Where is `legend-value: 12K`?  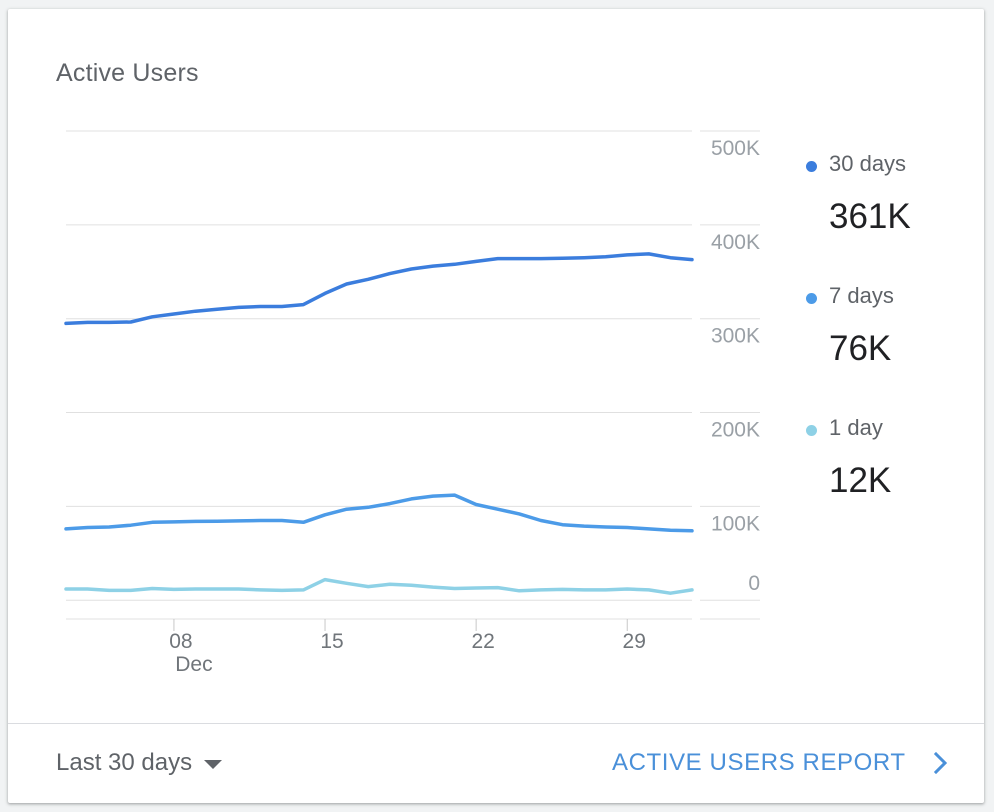 legend-value: 12K is located at coordinates (860, 480).